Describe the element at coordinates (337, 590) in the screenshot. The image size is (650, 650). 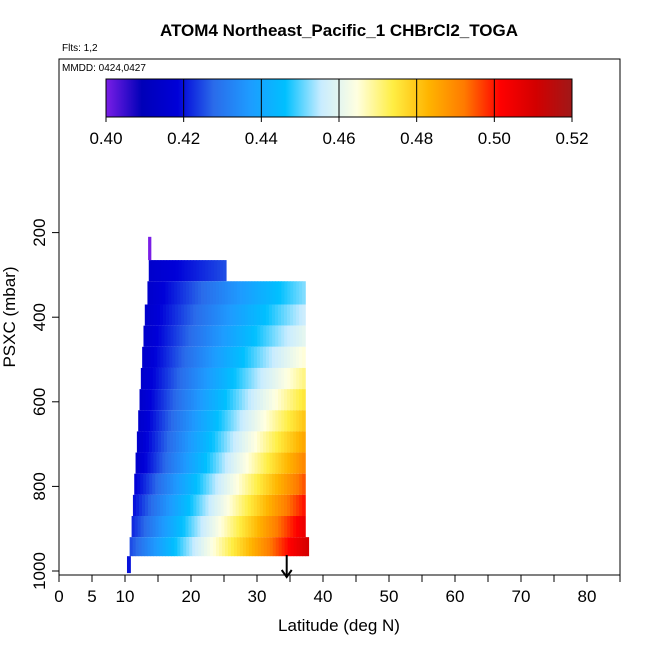
I see `x-axis: 0 5 10 20 30 40 50 60 70 80` at that location.